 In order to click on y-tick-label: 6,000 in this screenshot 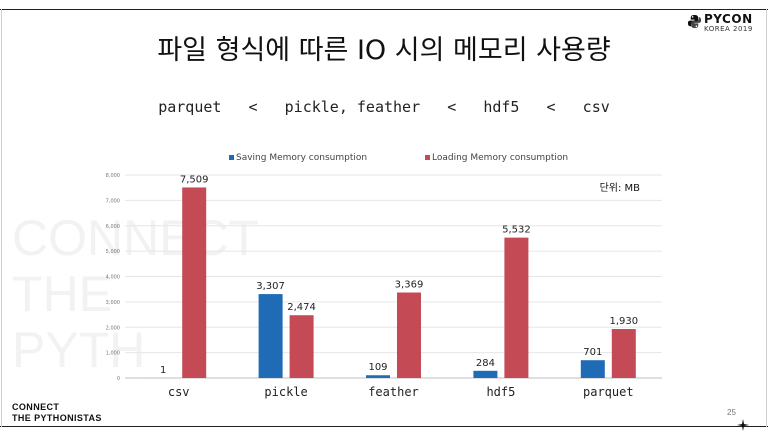, I will do `click(113, 227)`.